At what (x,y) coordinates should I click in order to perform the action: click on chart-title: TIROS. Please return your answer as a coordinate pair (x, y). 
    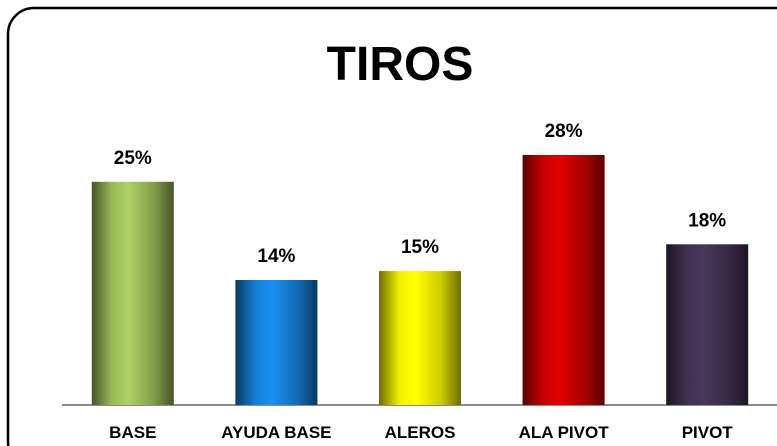
    Looking at the image, I should click on (400, 64).